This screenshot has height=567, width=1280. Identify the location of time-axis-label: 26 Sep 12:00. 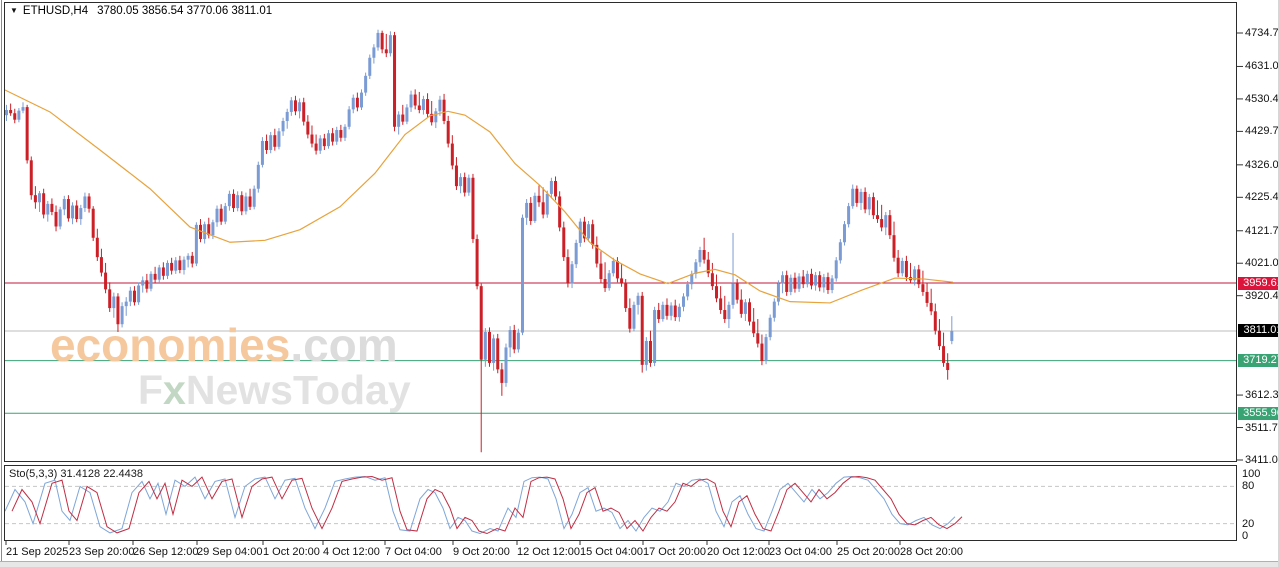
(166, 552).